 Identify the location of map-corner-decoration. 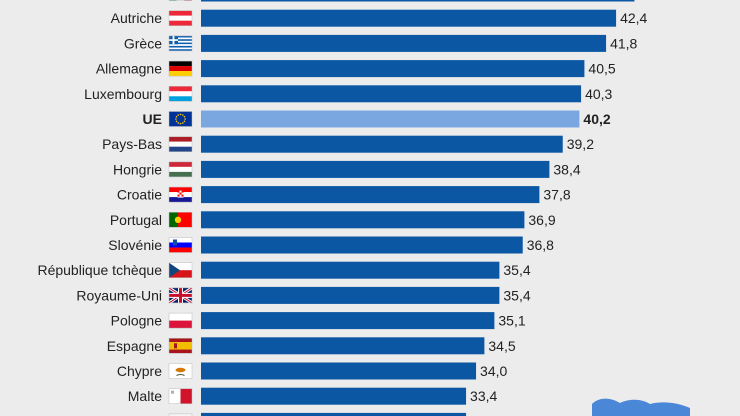
(641, 407).